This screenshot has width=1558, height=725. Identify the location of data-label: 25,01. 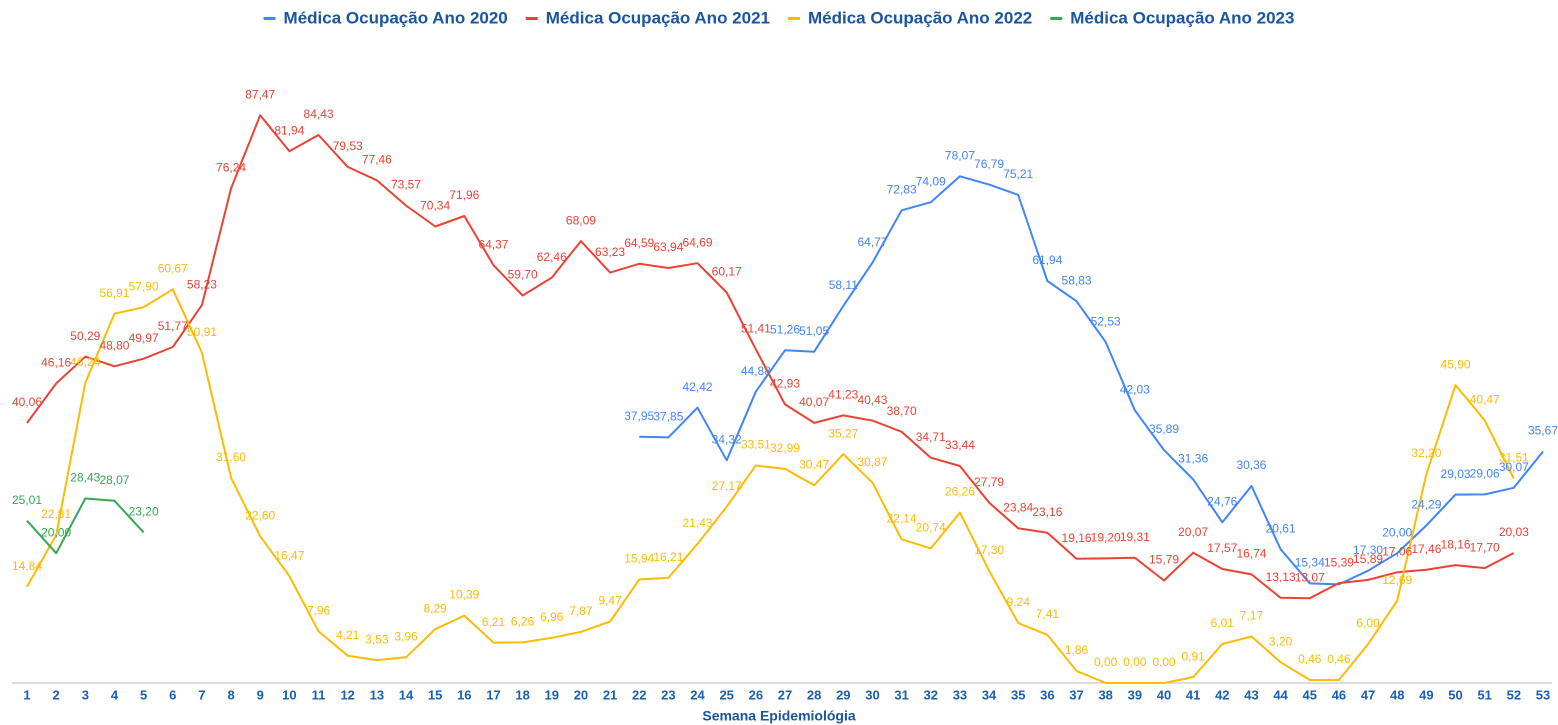
(27, 500).